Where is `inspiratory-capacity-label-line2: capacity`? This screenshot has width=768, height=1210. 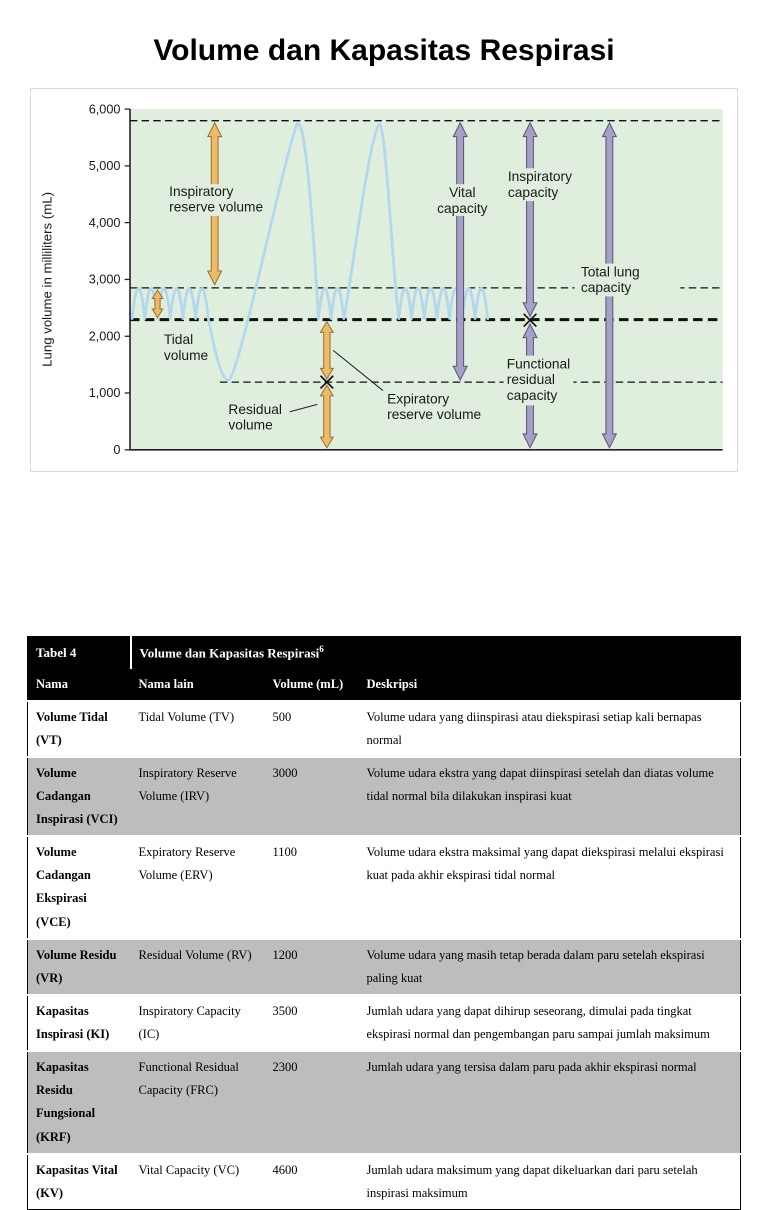
inspiratory-capacity-label-line2: capacity is located at coordinates (533, 192).